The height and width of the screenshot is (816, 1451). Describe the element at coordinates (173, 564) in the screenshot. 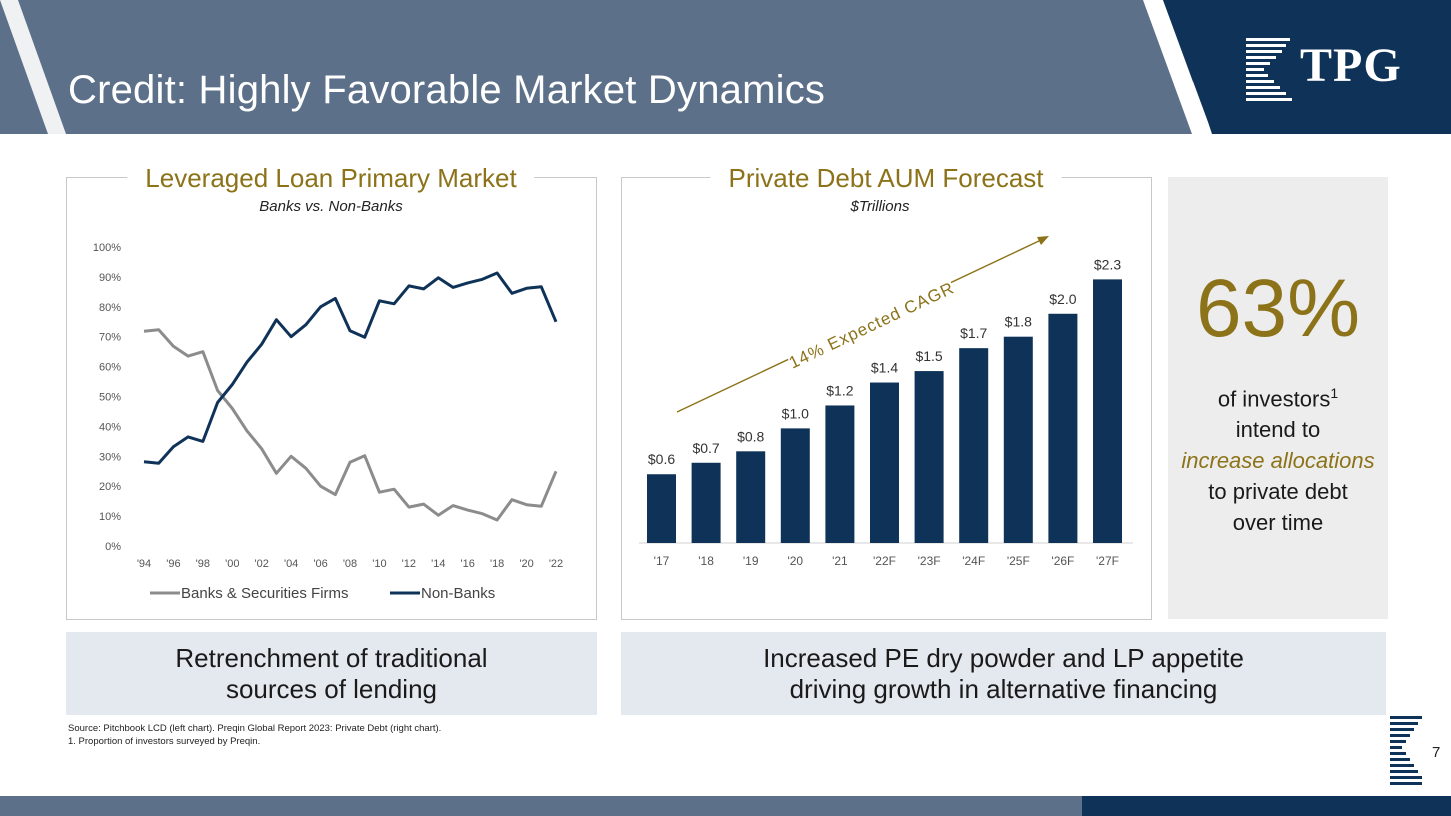

I see `x-tick-label: '96` at that location.